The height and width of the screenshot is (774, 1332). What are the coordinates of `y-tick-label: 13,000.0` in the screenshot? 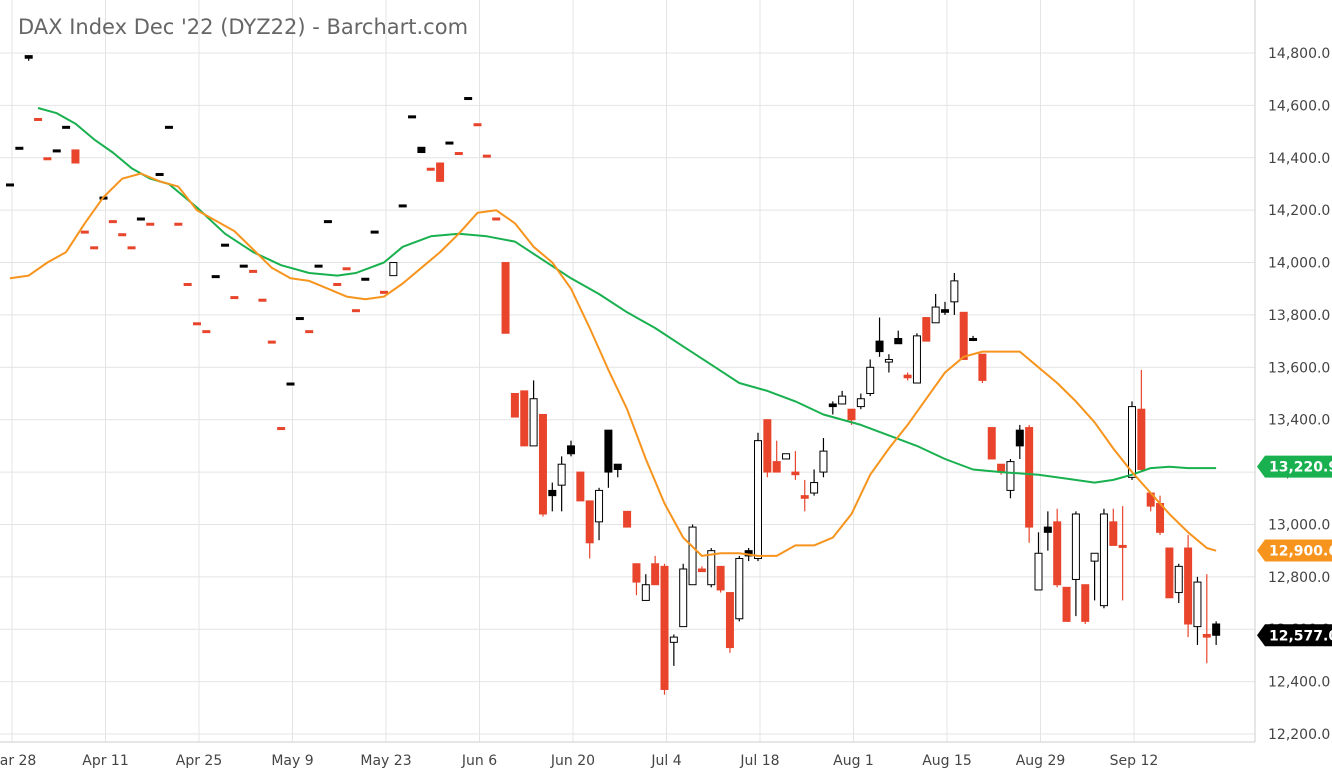 It's located at (1299, 525).